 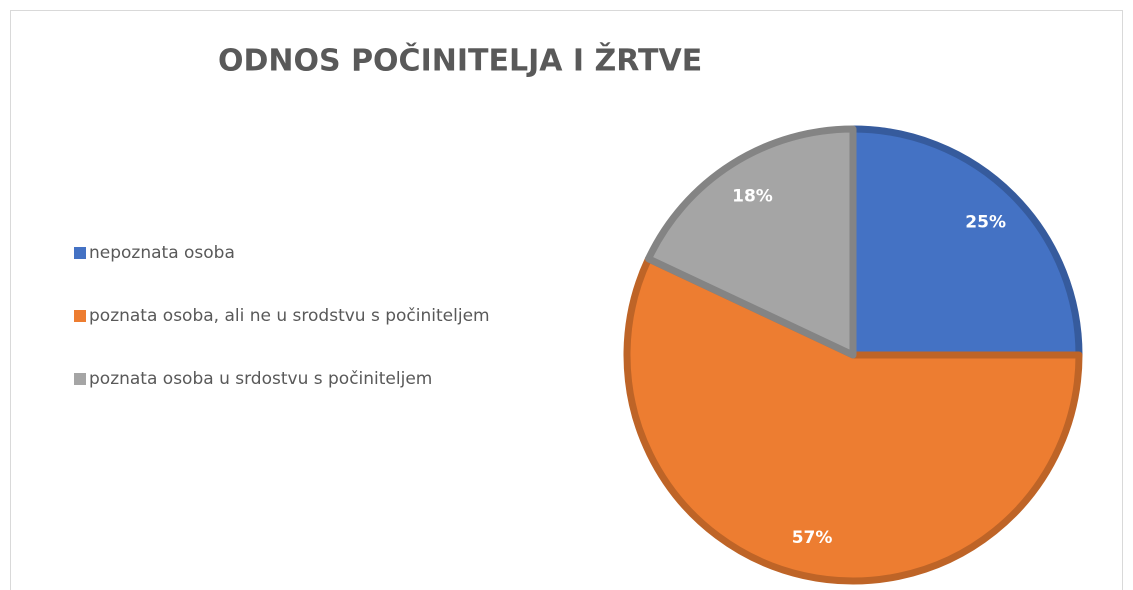 What do you see at coordinates (752, 197) in the screenshot?
I see `data-label: 18%` at bounding box center [752, 197].